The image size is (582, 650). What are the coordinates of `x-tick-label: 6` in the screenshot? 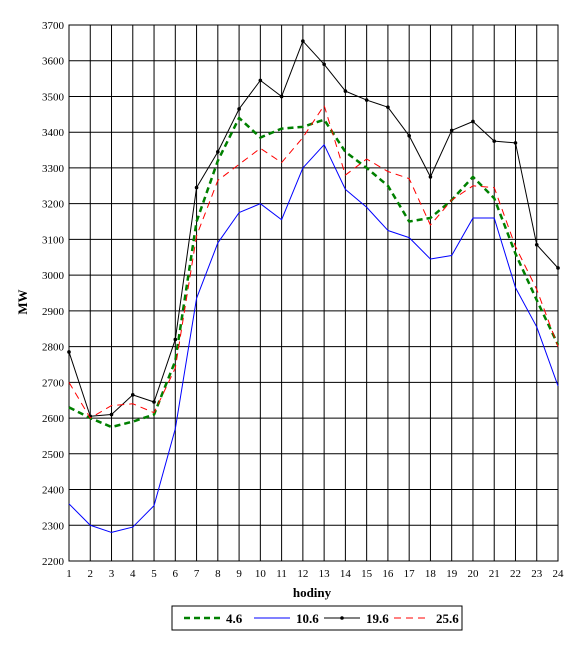 It's located at (176, 574).